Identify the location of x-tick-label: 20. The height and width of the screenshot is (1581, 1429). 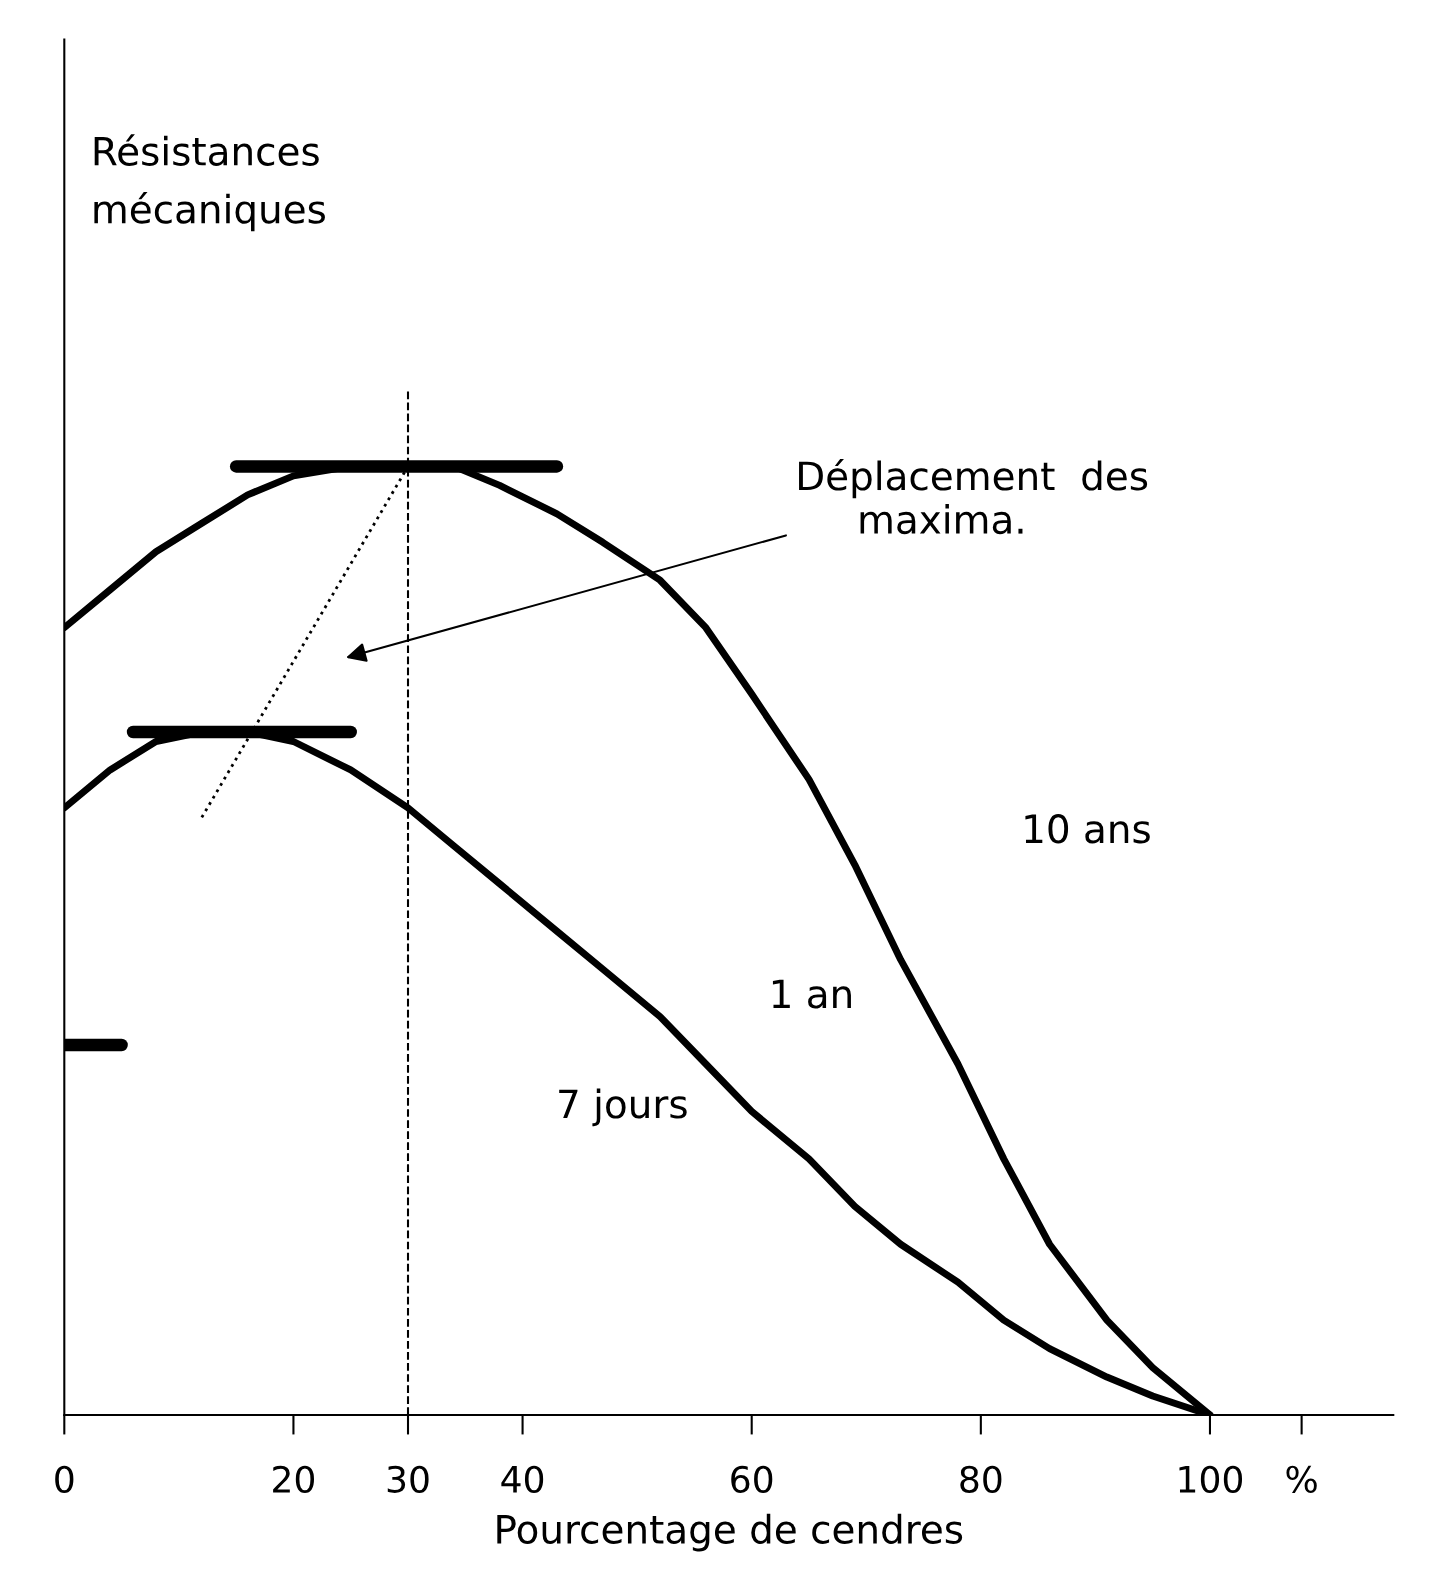
(294, 1479).